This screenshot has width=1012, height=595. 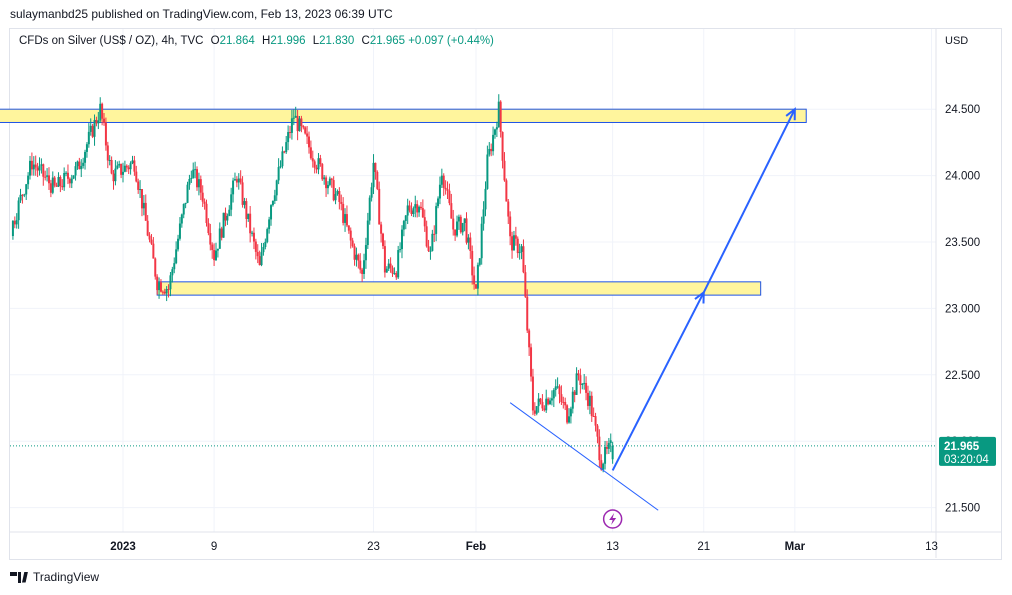 What do you see at coordinates (962, 309) in the screenshot?
I see `y-tick-label: 23.000` at bounding box center [962, 309].